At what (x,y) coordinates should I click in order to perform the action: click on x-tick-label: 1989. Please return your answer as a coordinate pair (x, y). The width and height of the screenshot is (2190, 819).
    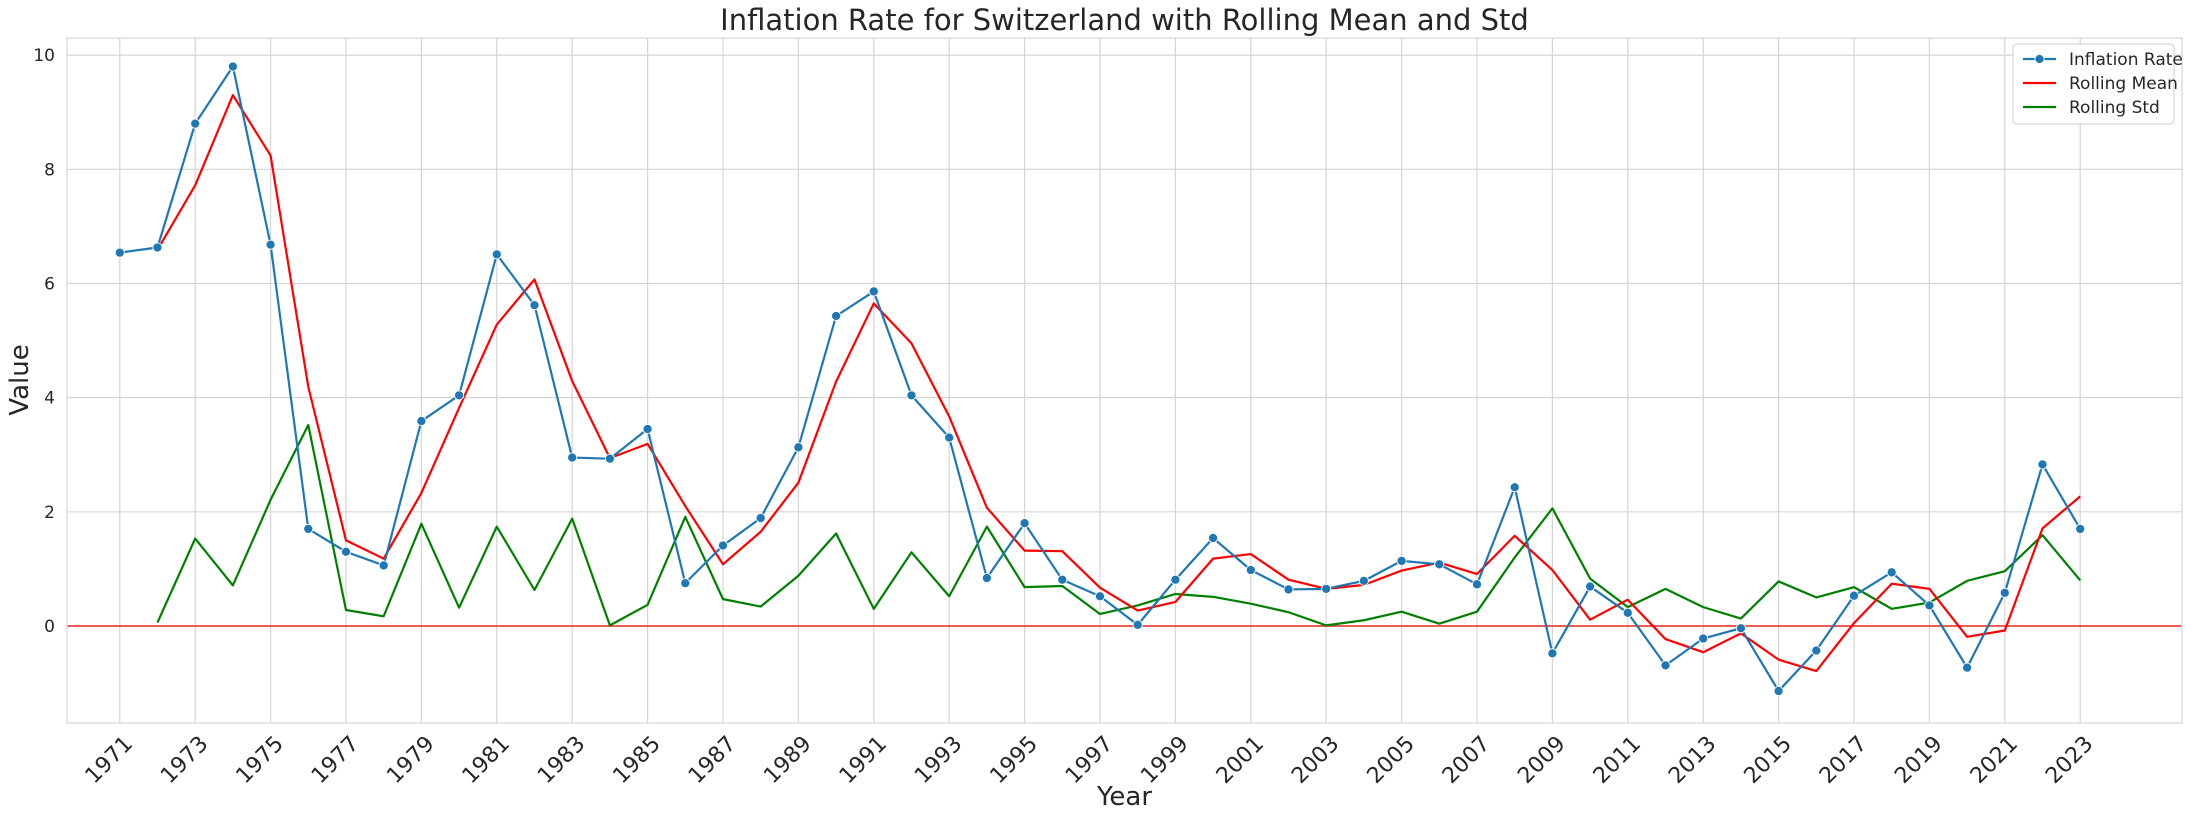
    Looking at the image, I should click on (787, 760).